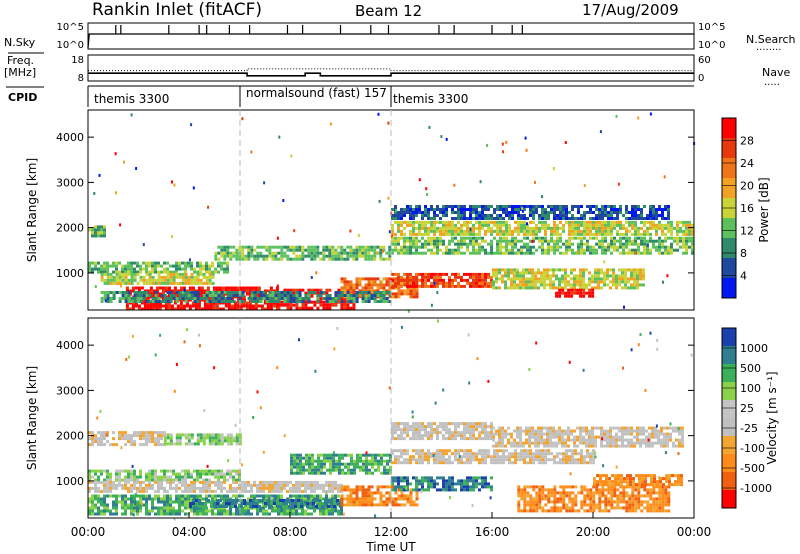 This screenshot has width=800, height=554. What do you see at coordinates (177, 10) in the screenshot?
I see `station-title: Rankin Inlet (fitACF)` at bounding box center [177, 10].